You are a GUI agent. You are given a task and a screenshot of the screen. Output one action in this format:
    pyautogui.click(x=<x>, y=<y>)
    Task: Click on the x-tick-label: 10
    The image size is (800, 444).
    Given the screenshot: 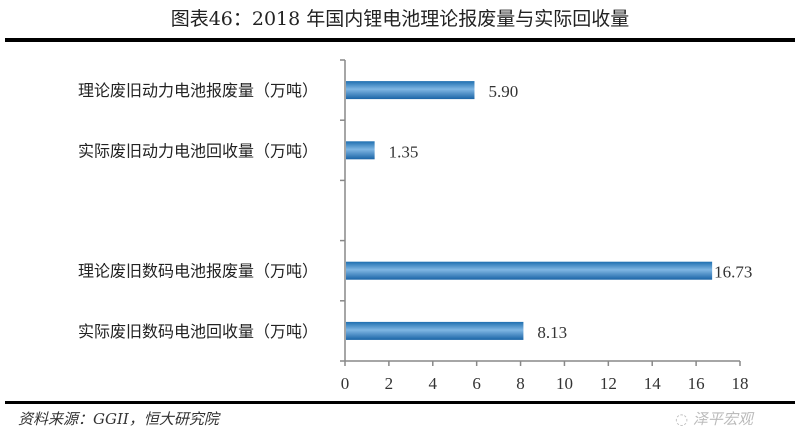 What is the action you would take?
    pyautogui.click(x=564, y=383)
    